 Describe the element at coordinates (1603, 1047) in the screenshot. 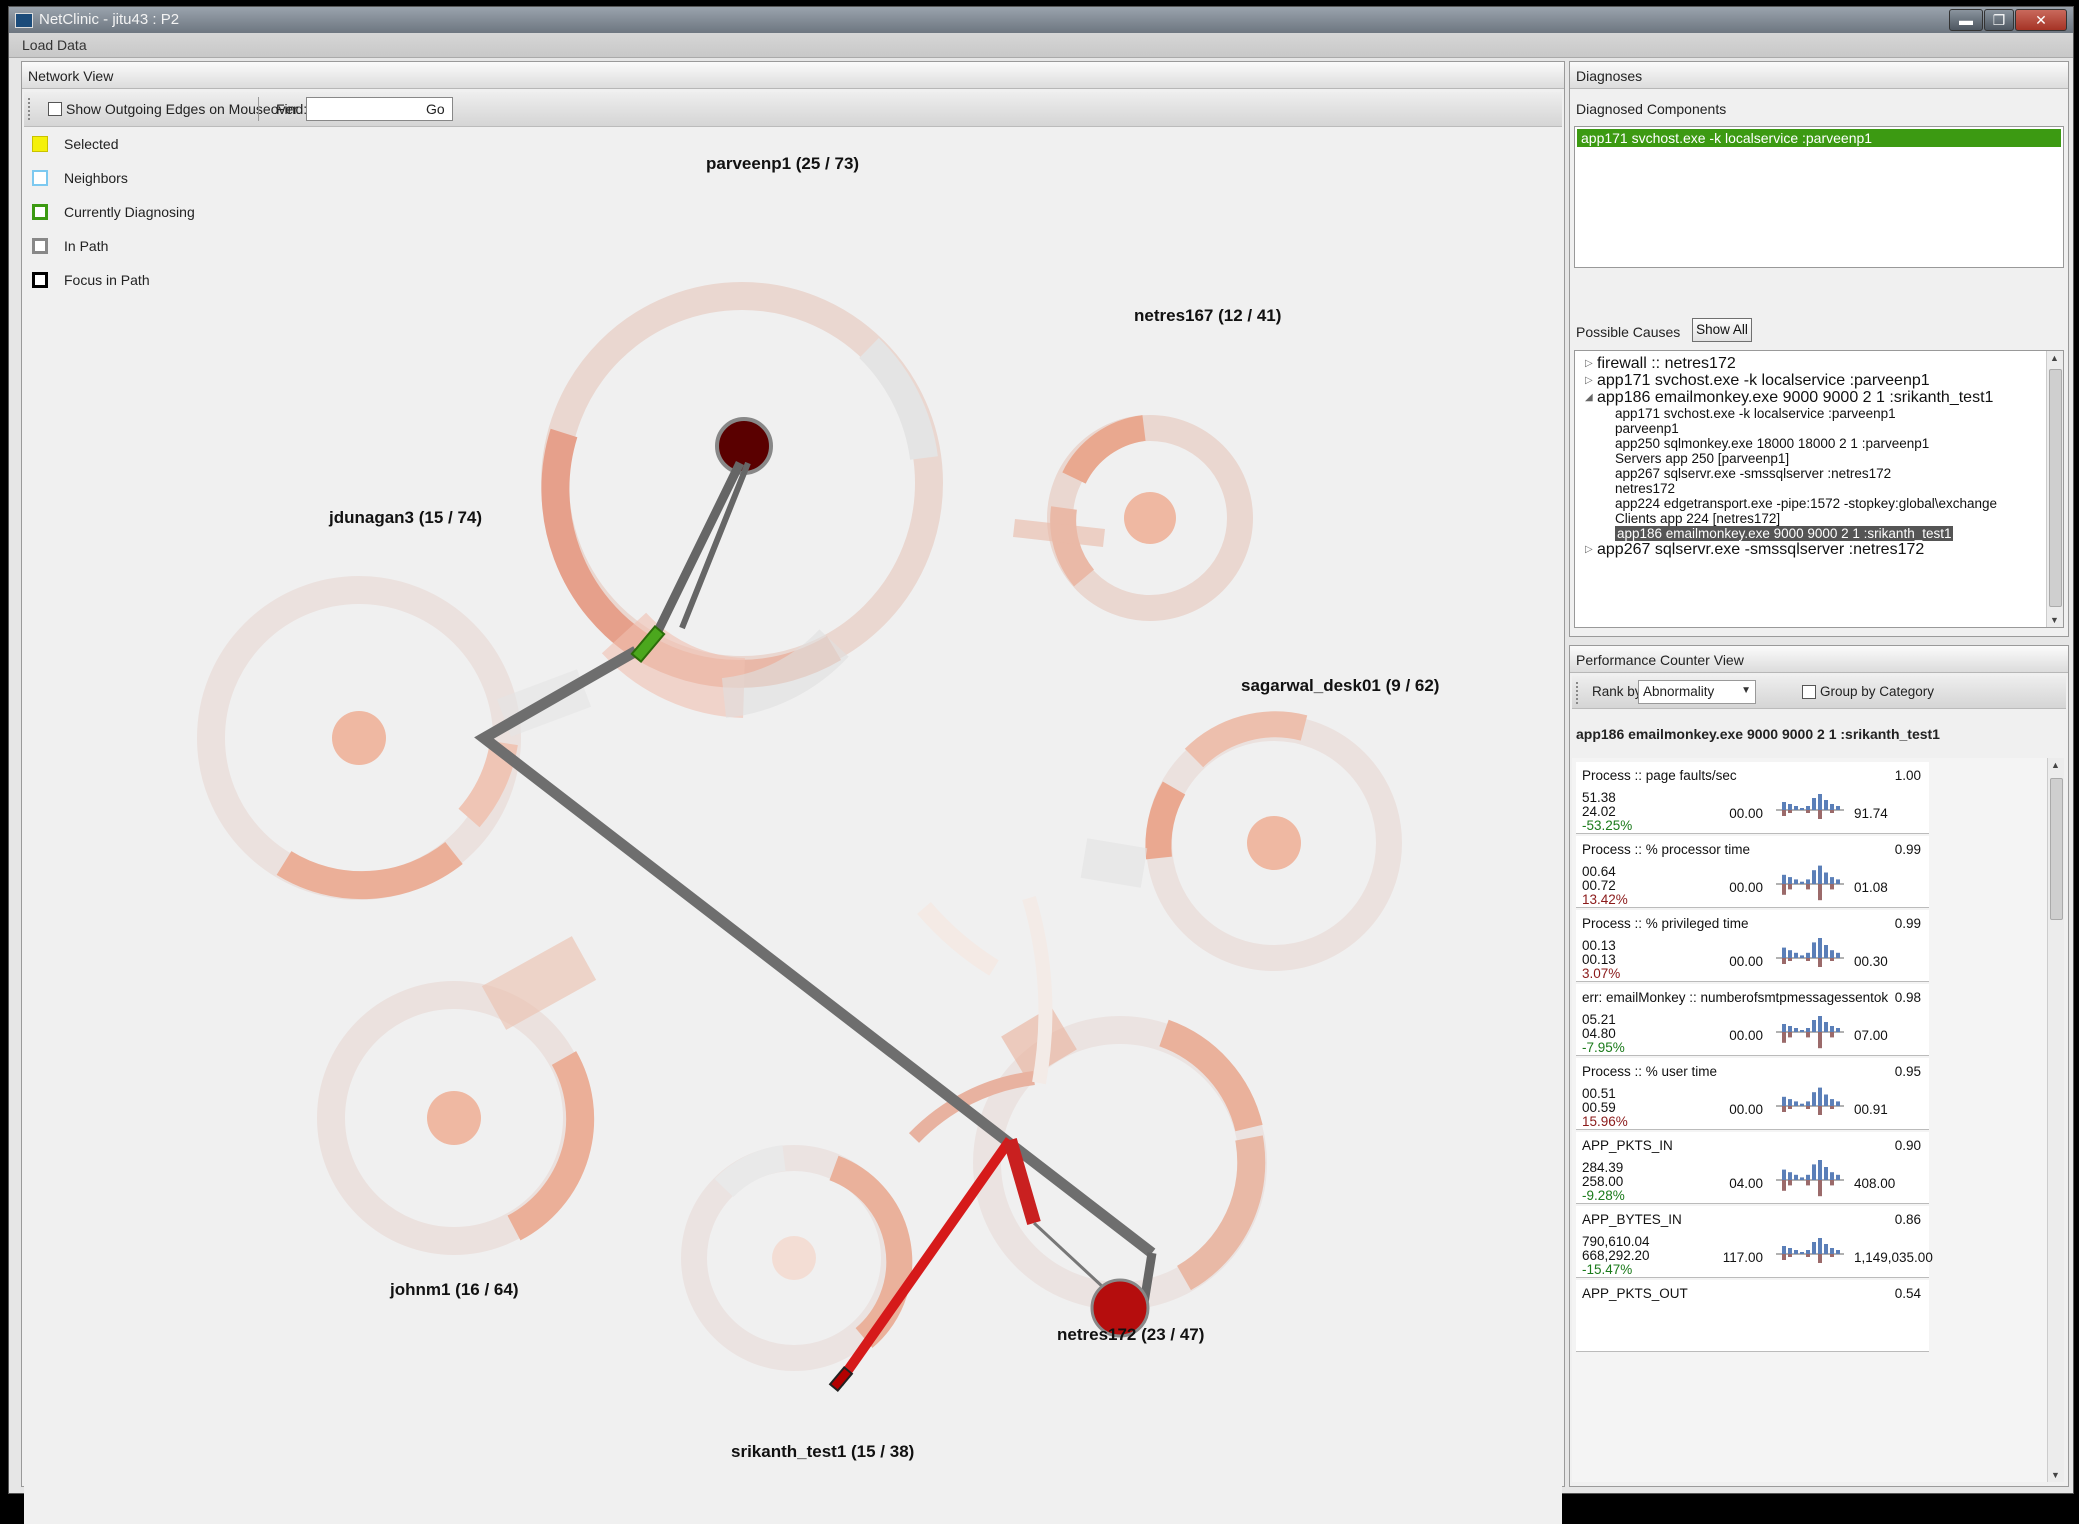

I see `perf-counter-pct: -7.95%` at that location.